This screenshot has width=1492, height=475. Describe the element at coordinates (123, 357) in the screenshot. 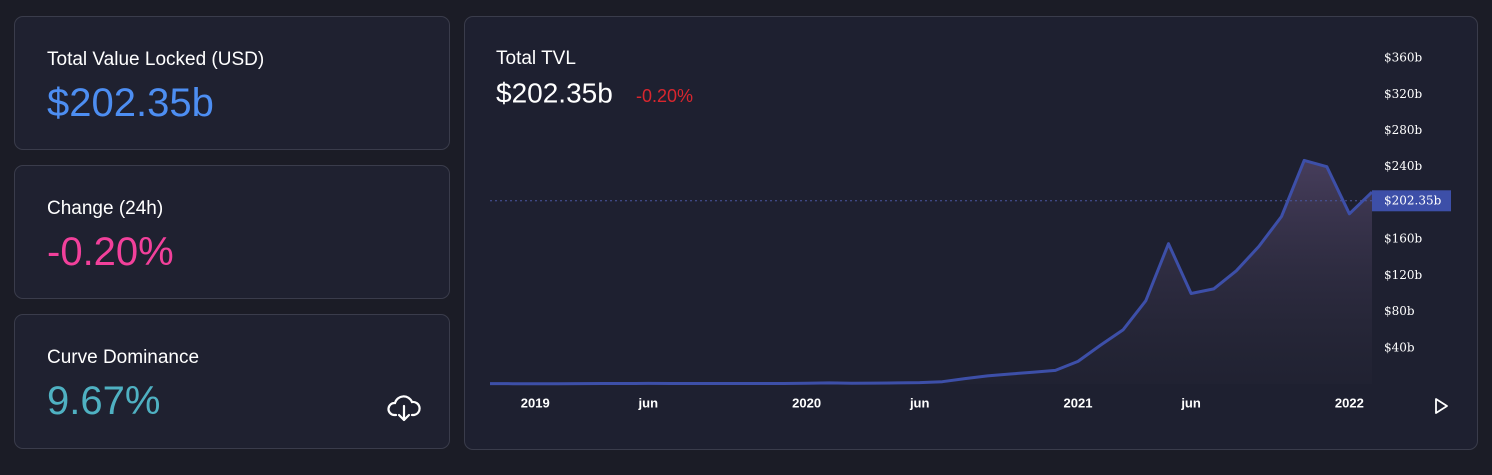

I see `card-label: Curve Dominance` at that location.